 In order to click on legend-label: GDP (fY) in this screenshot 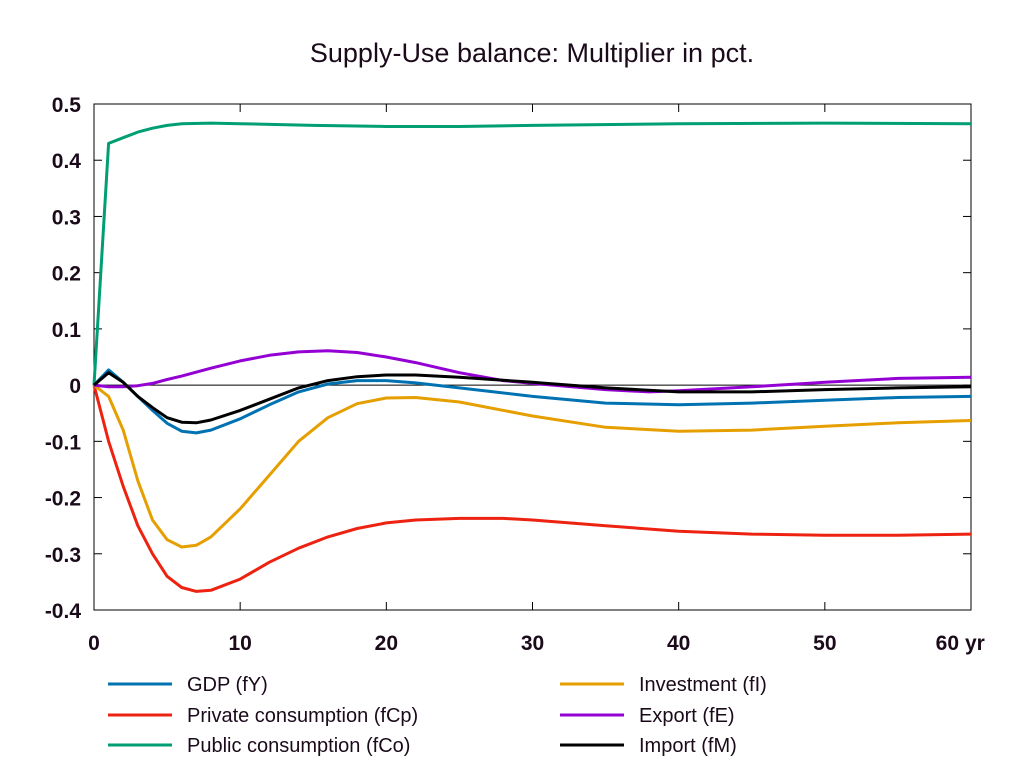, I will do `click(227, 685)`.